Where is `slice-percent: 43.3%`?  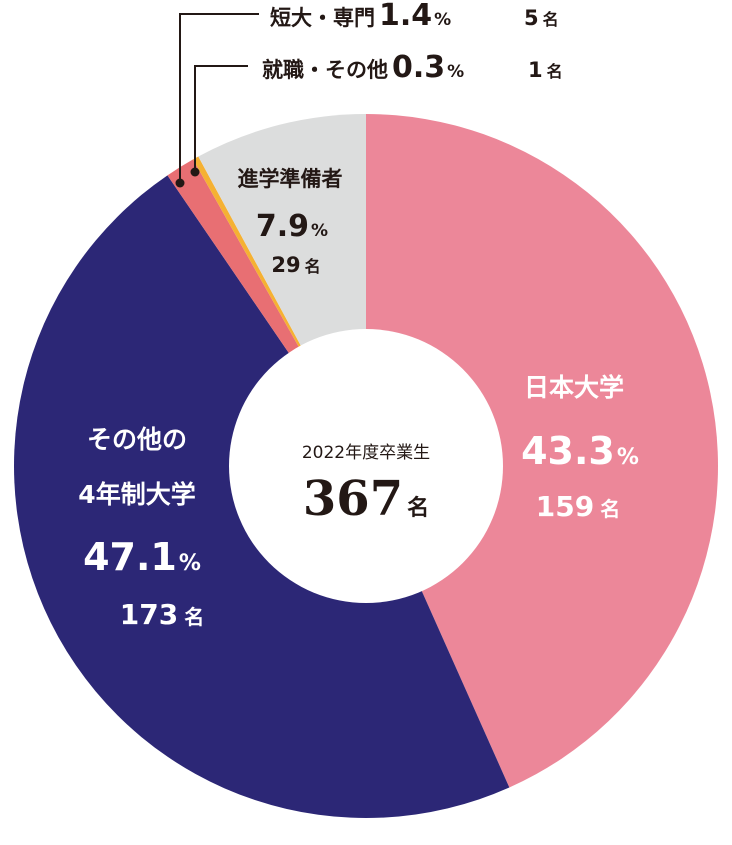
slice-percent: 43.3% is located at coordinates (580, 451).